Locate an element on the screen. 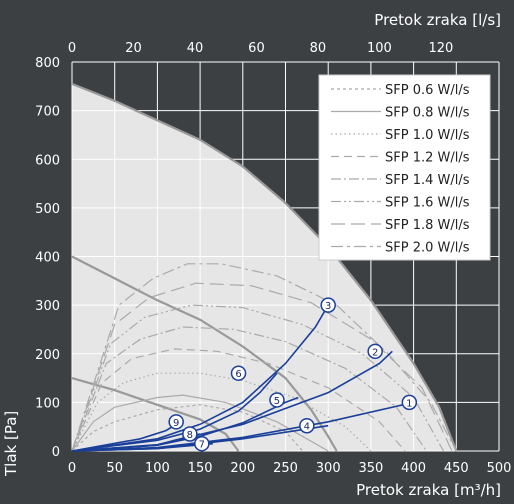 The width and height of the screenshot is (514, 504). x2-tick-label: 100 is located at coordinates (379, 48).